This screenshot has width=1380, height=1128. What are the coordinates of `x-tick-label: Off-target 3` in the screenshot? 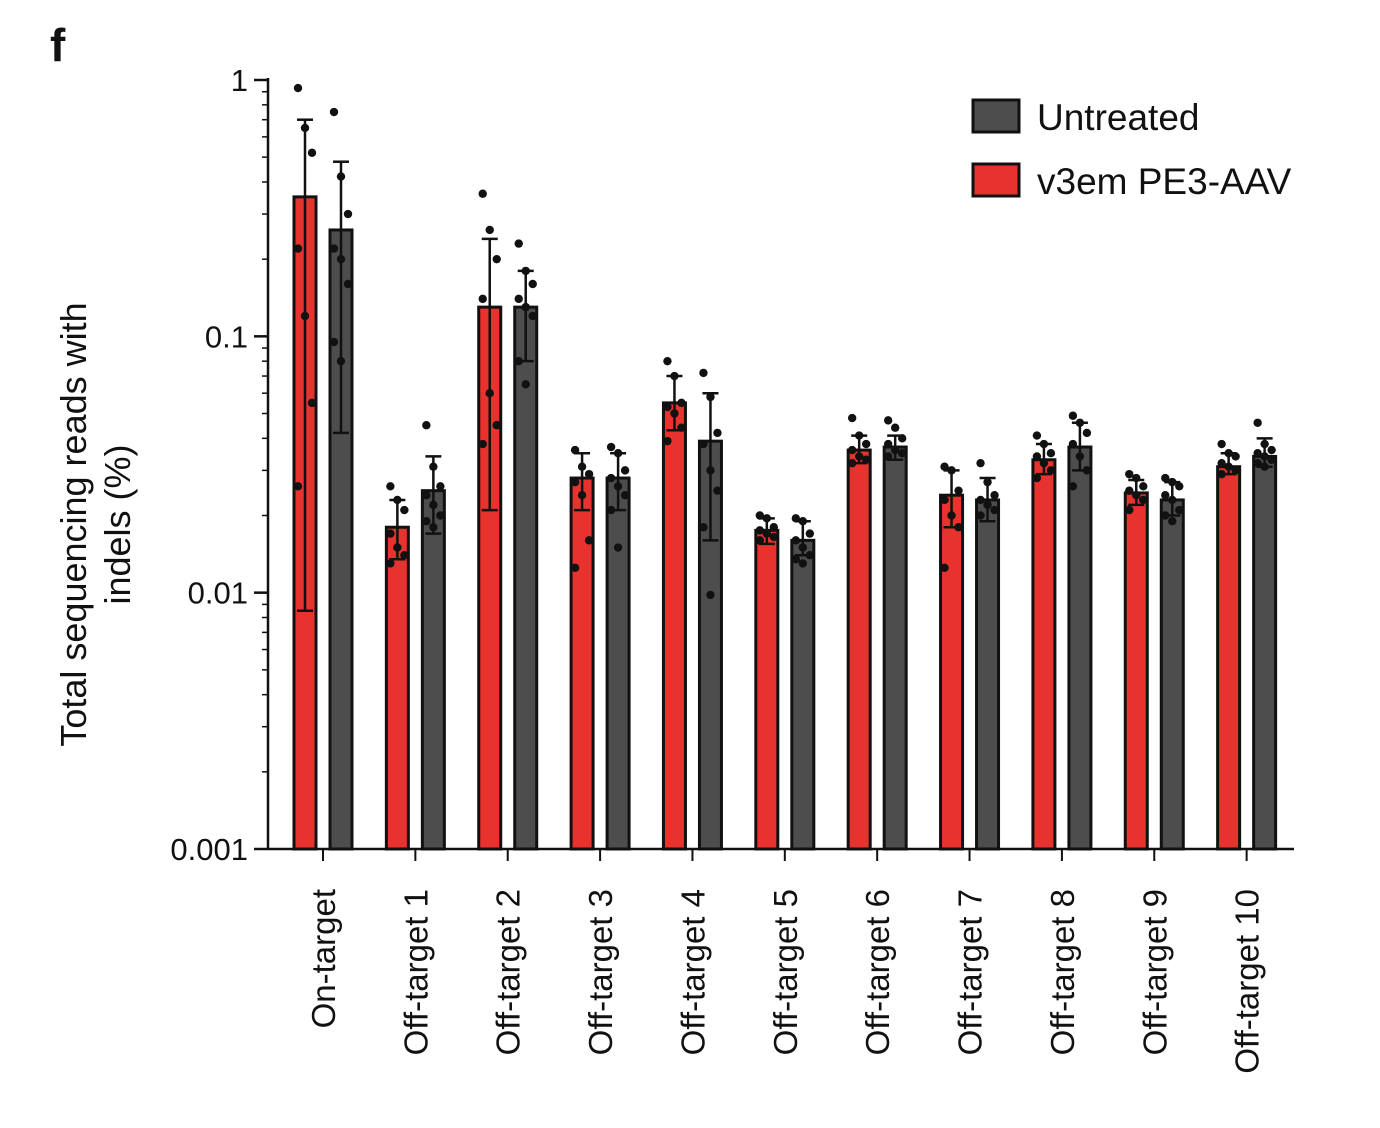 It's located at (600, 972).